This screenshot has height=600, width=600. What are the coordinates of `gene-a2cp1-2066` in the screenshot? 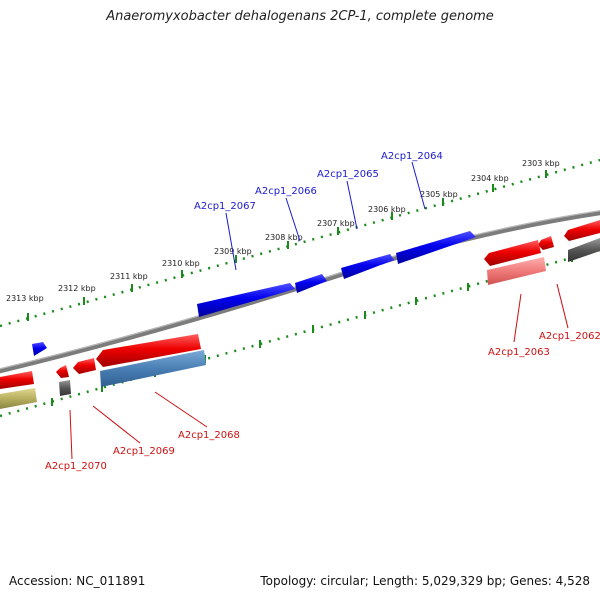 It's located at (311, 283).